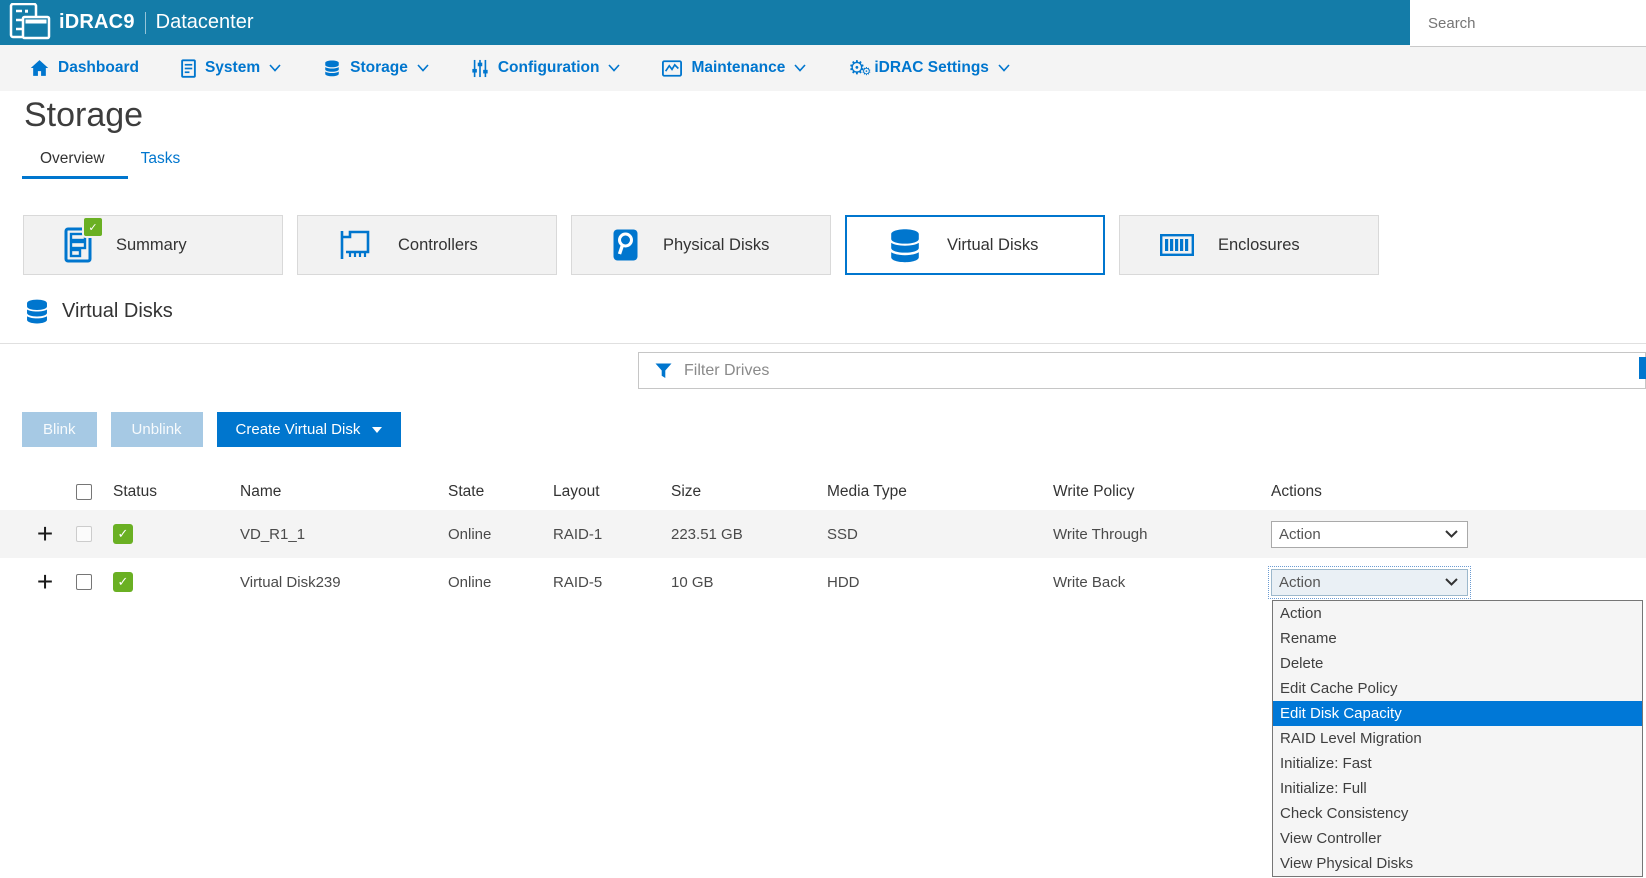 The height and width of the screenshot is (878, 1646). I want to click on storage-icon, so click(332, 68).